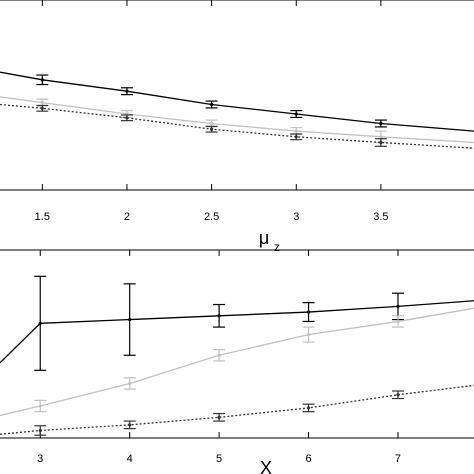 Image resolution: width=474 pixels, height=474 pixels. What do you see at coordinates (380, 217) in the screenshot?
I see `x-tick-label: 3.5` at bounding box center [380, 217].